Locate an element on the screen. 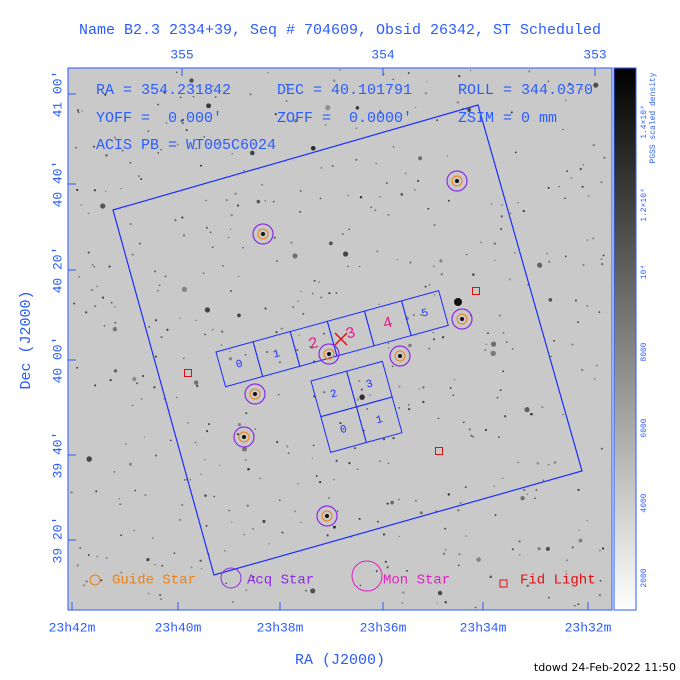 Image resolution: width=680 pixels, height=680 pixels. left-tick-label: 41 00' is located at coordinates (57, 94).